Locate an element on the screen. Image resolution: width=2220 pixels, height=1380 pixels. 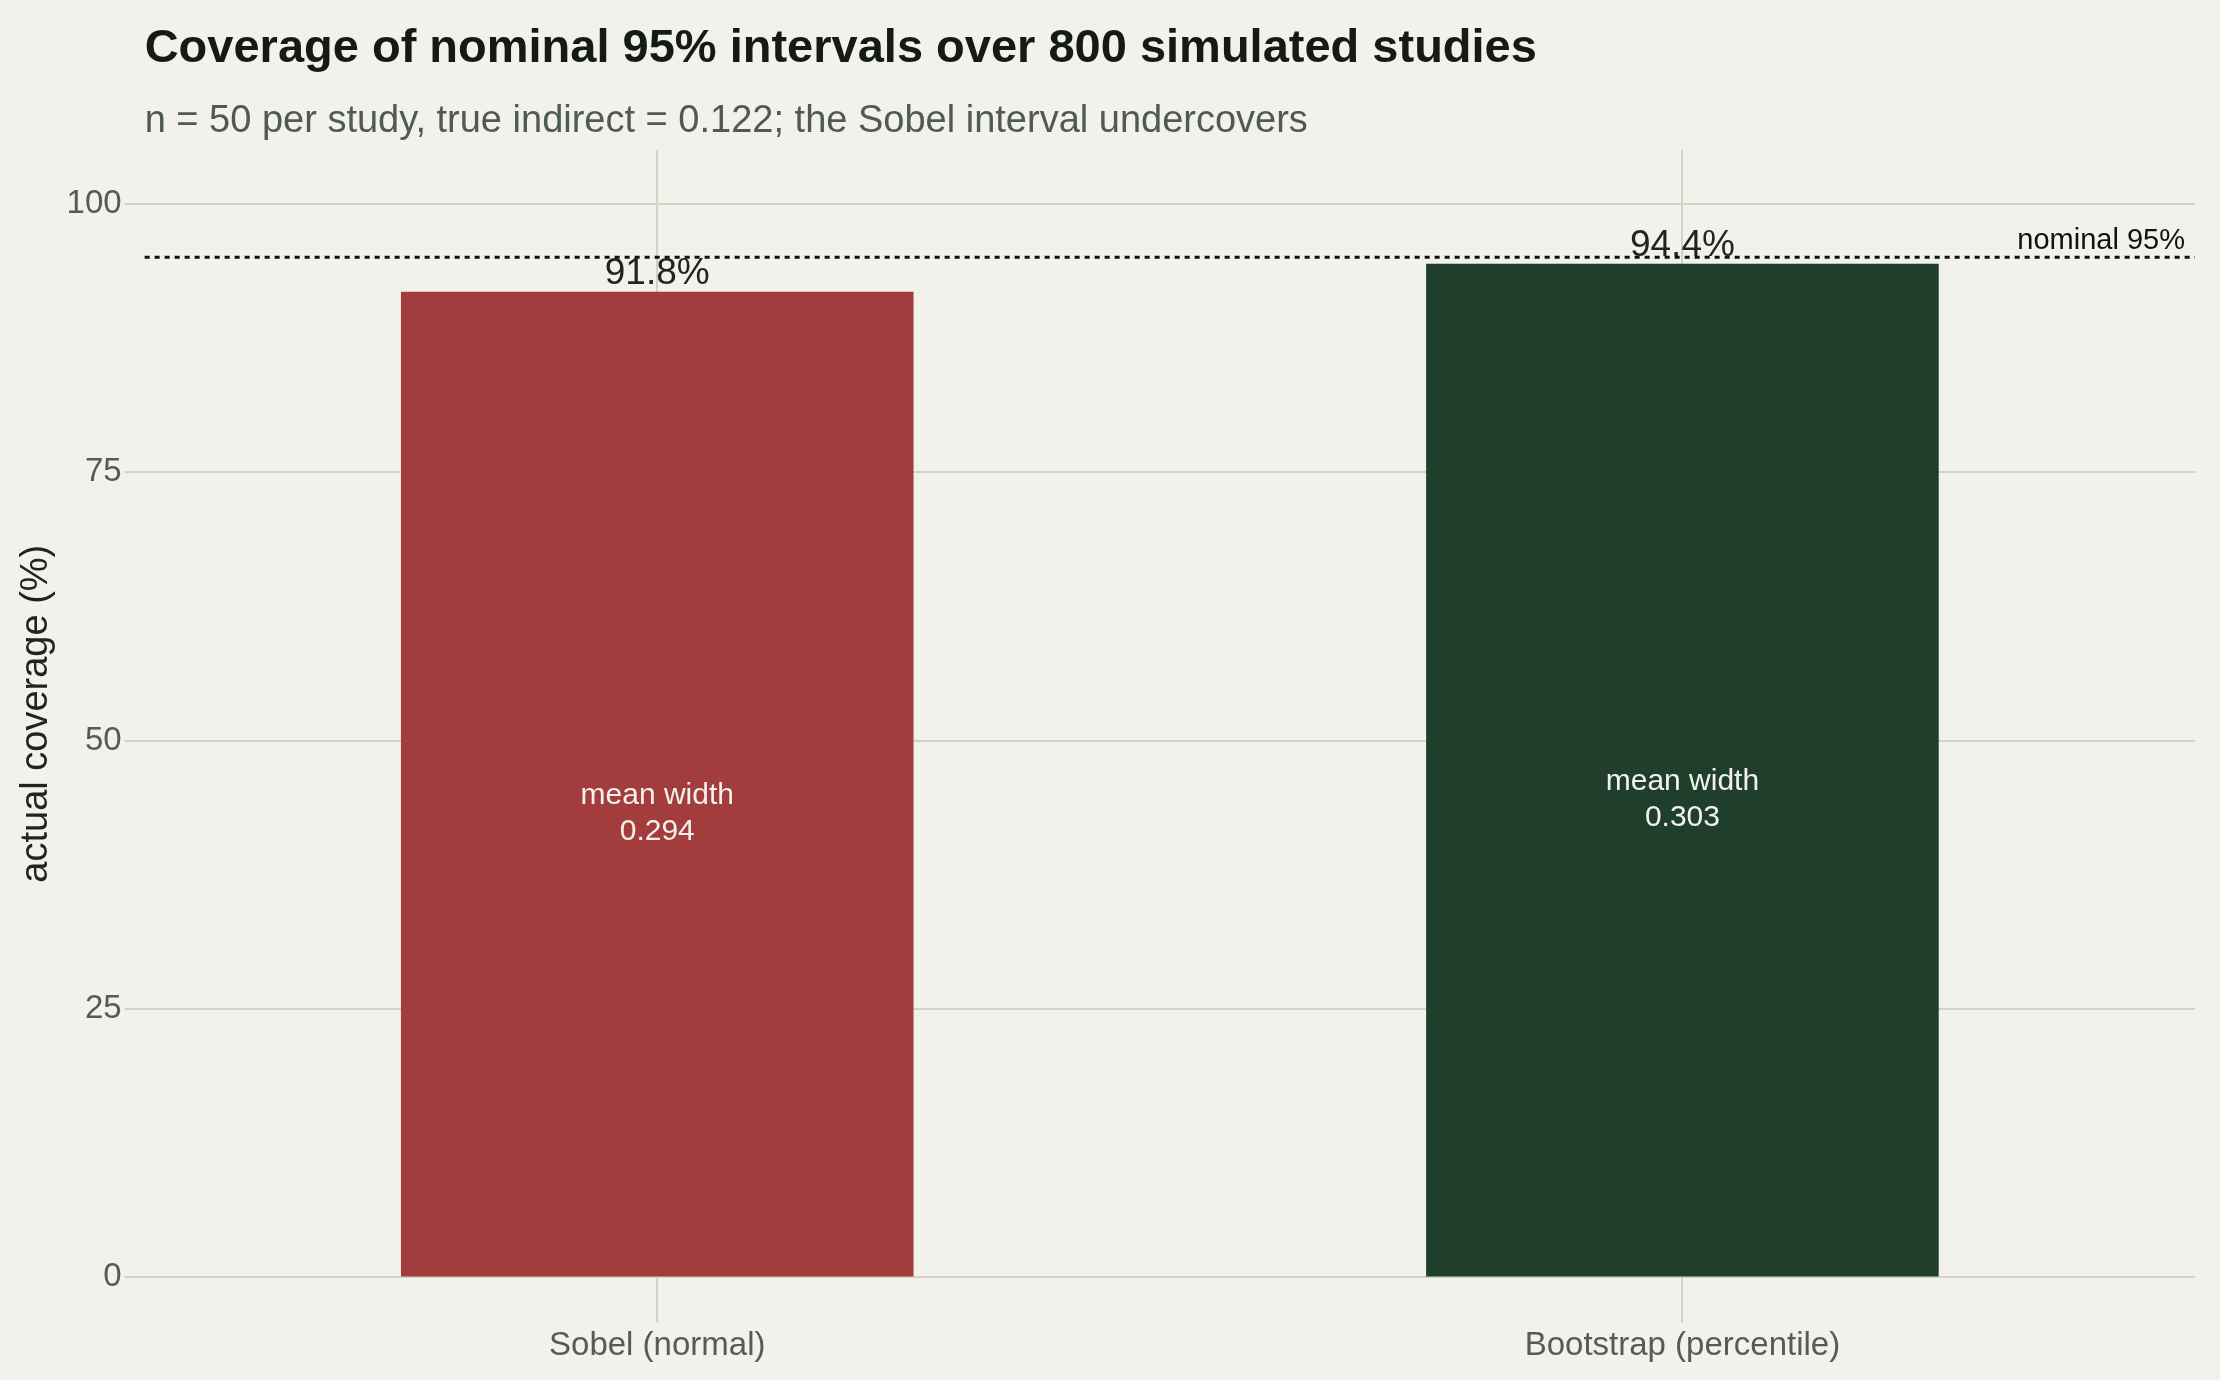
chart-subtitle: n = 50 per study, true indirect = 0.122; the Sobel interval undercovers is located at coordinates (726, 119).